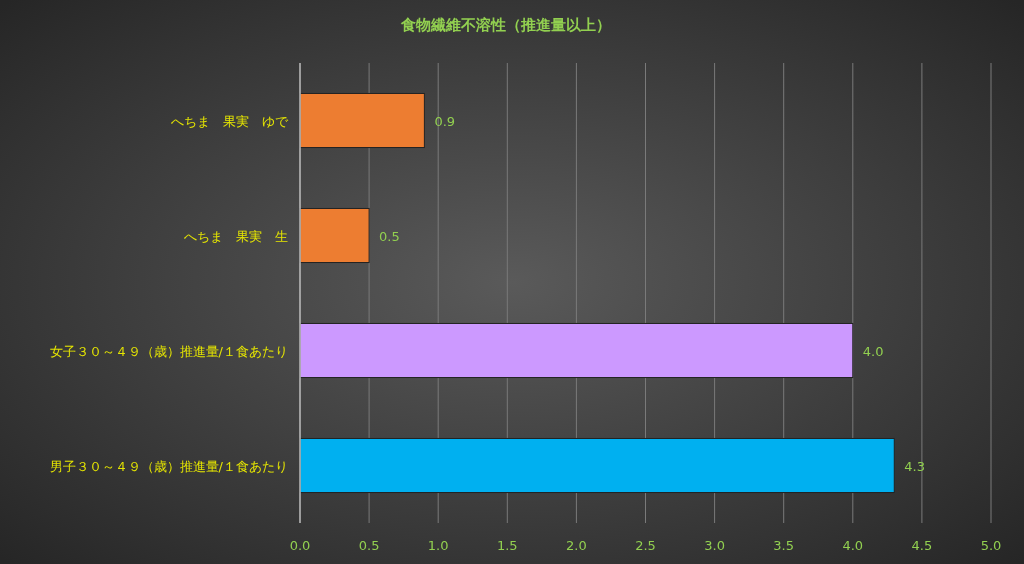  I want to click on y-tick-label: 女子３０～４９（歳）推進量/１食あたり, so click(168, 351).